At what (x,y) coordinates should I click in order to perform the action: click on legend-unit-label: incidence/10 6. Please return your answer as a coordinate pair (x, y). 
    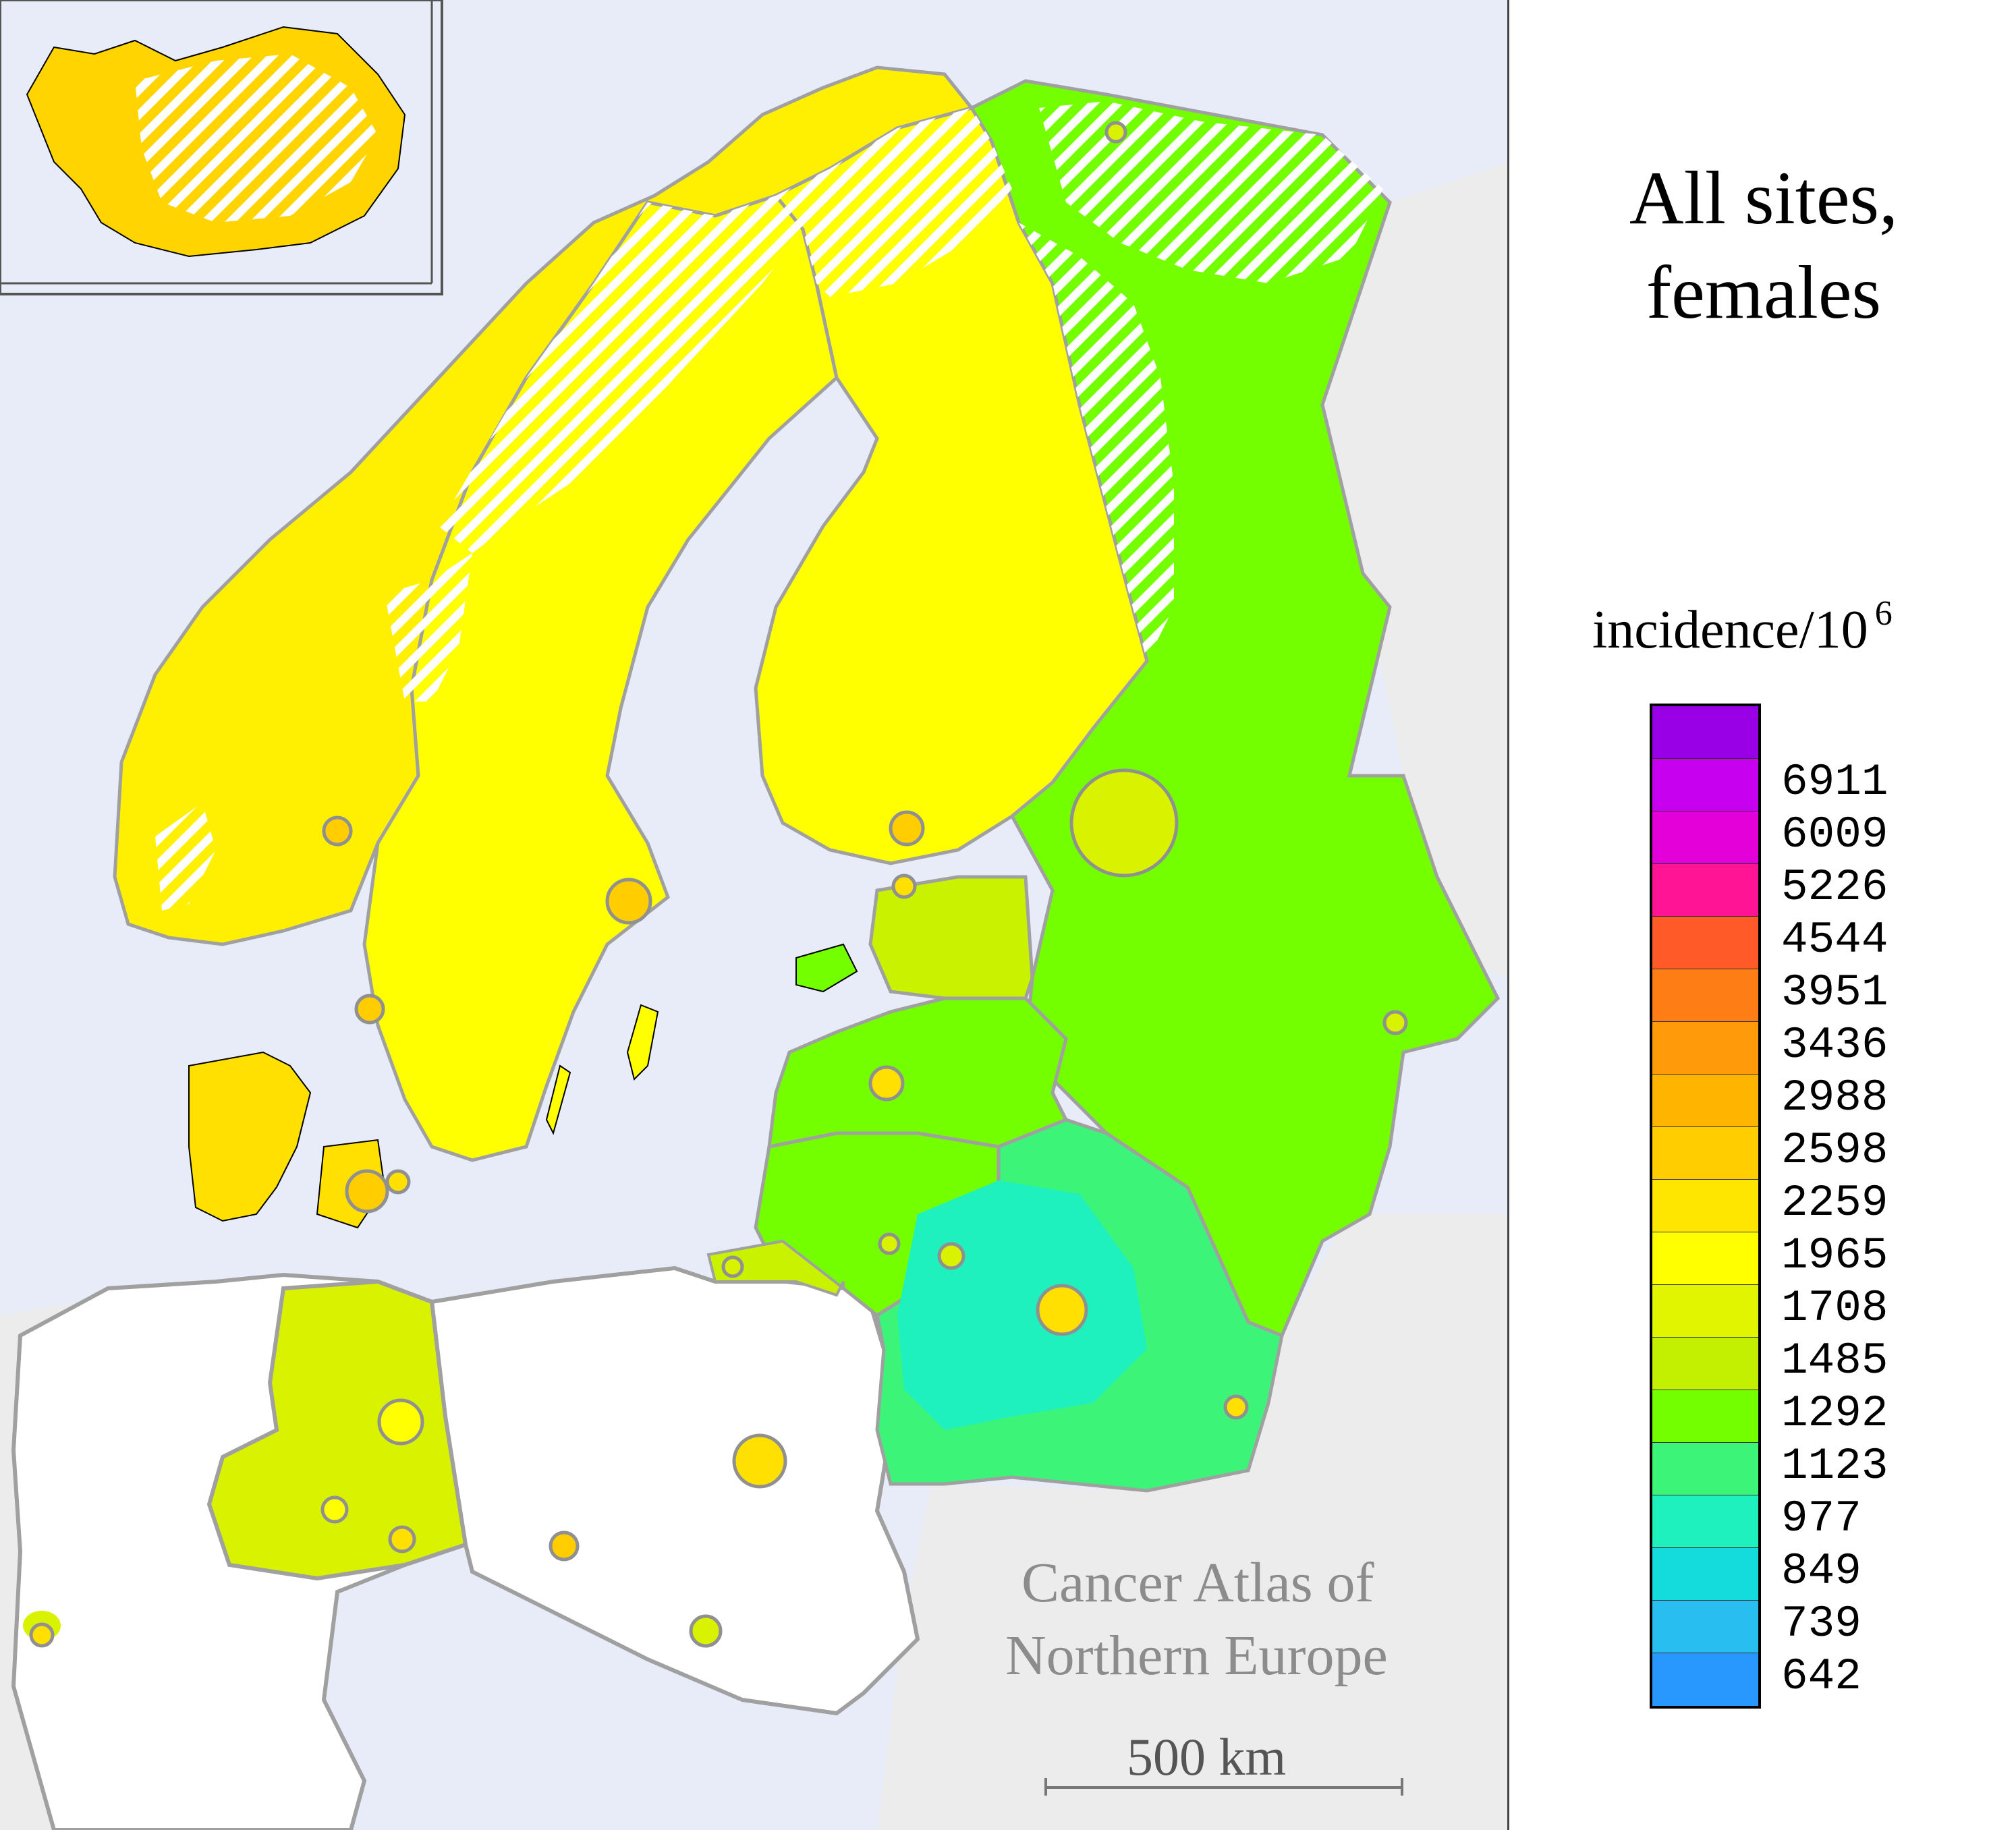
    Looking at the image, I should click on (1742, 627).